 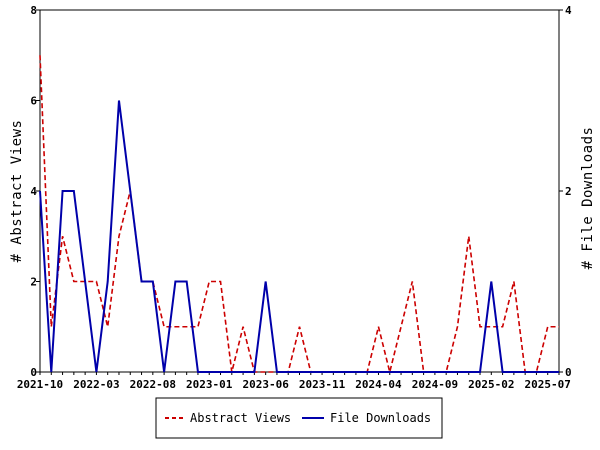 I want to click on y2-tick-label: 0, so click(x=568, y=372).